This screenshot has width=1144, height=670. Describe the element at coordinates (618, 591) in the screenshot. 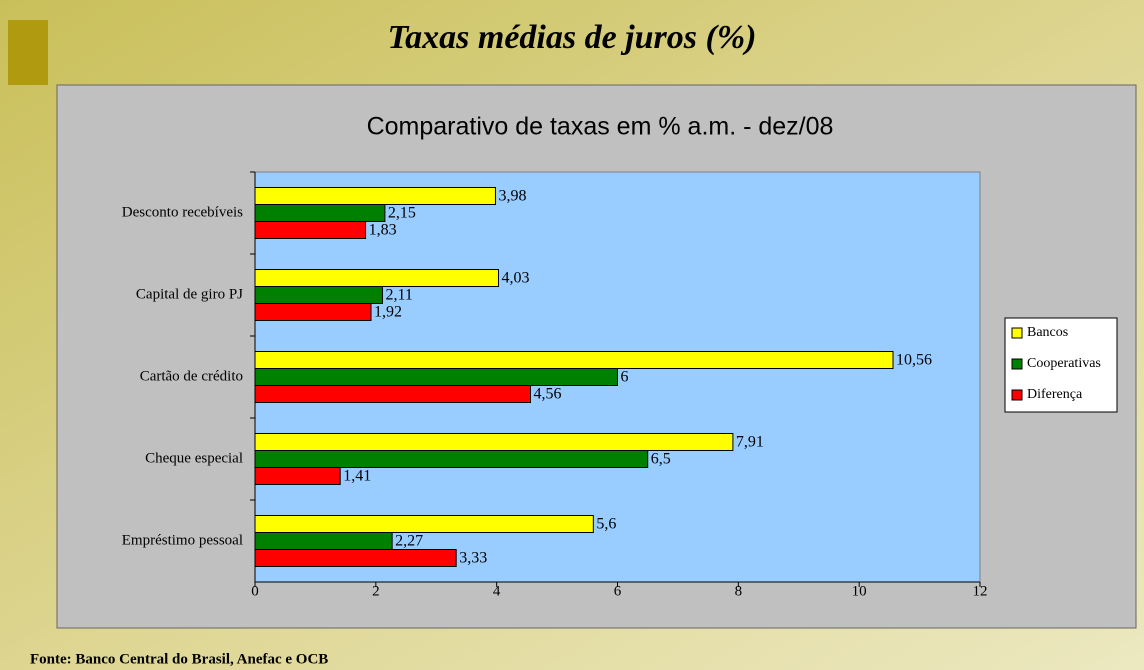

I see `x-tick-label: 6` at that location.